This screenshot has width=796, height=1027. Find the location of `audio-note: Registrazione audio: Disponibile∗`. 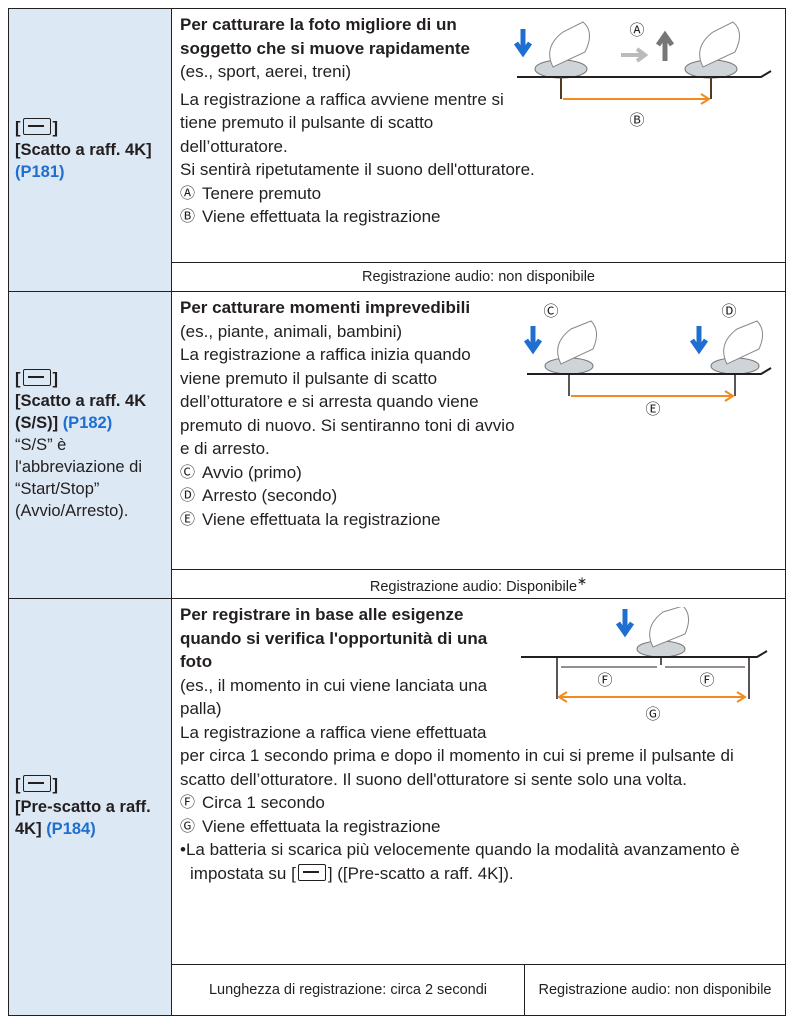

audio-note: Registrazione audio: Disponibile∗ is located at coordinates (478, 584).